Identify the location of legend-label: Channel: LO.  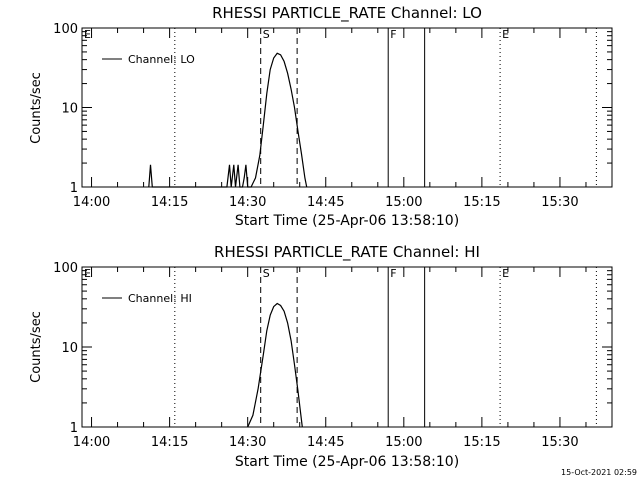
(161, 59).